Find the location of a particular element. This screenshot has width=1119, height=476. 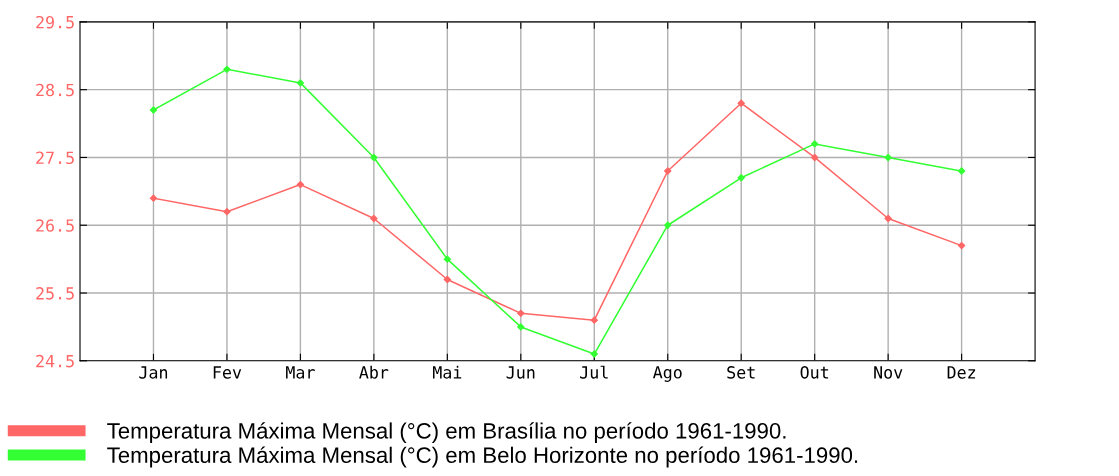

x-tick-label: Abr is located at coordinates (374, 372).